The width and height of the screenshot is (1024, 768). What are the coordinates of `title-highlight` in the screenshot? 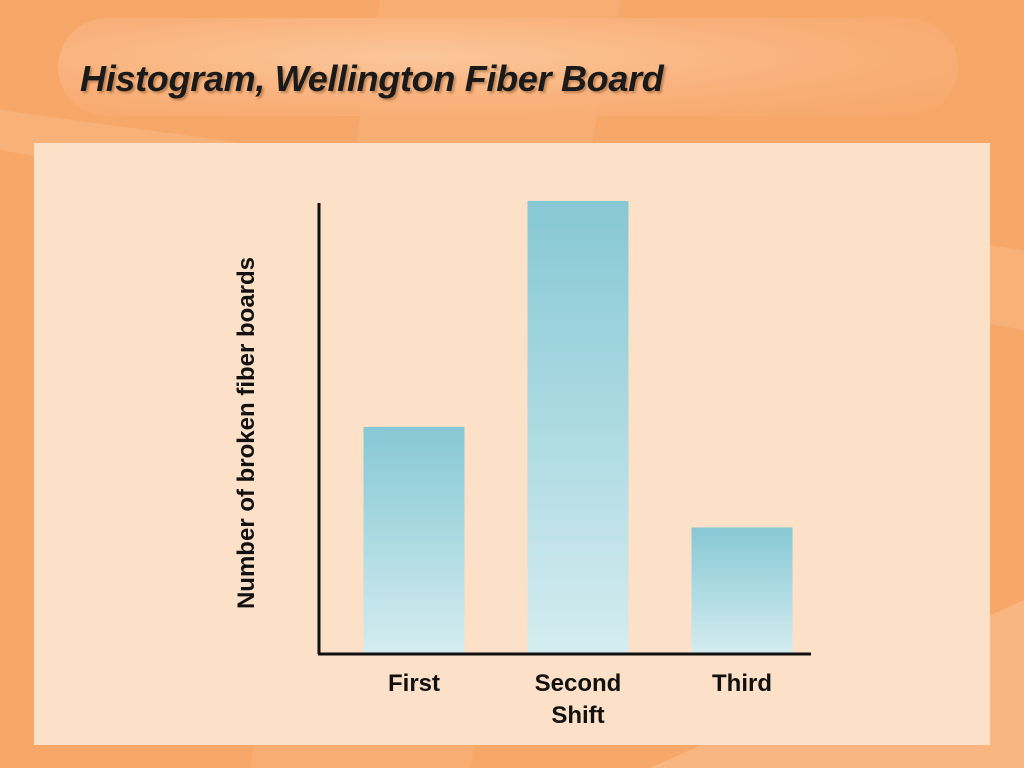 It's located at (508, 67).